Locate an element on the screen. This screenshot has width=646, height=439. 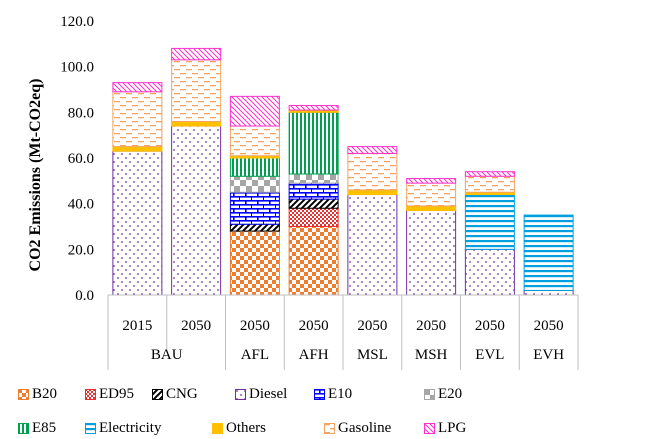
legend-item-ed95: ED95 is located at coordinates (109, 394).